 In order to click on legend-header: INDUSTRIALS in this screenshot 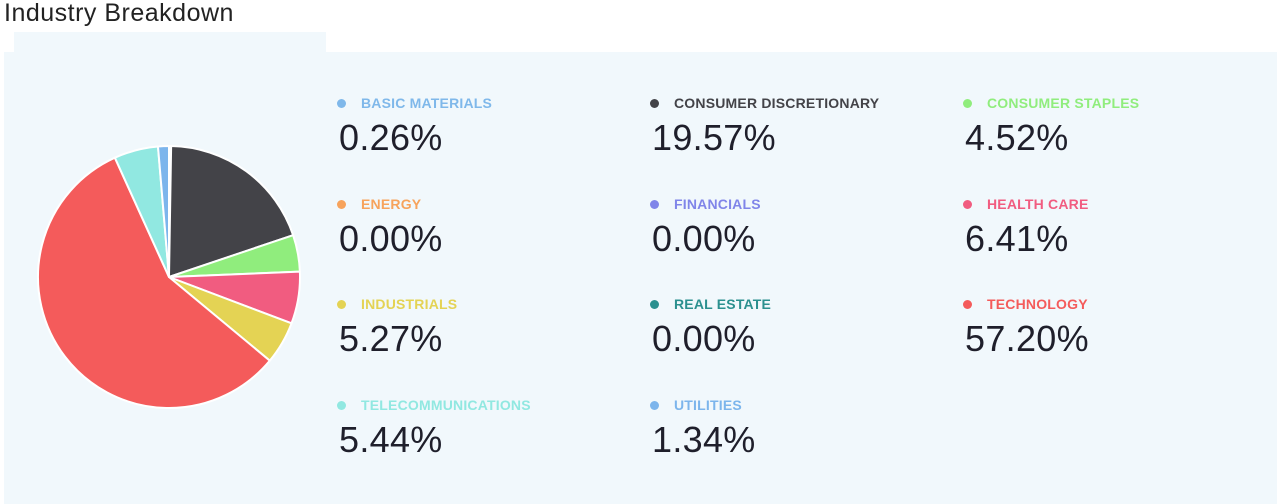, I will do `click(397, 304)`.